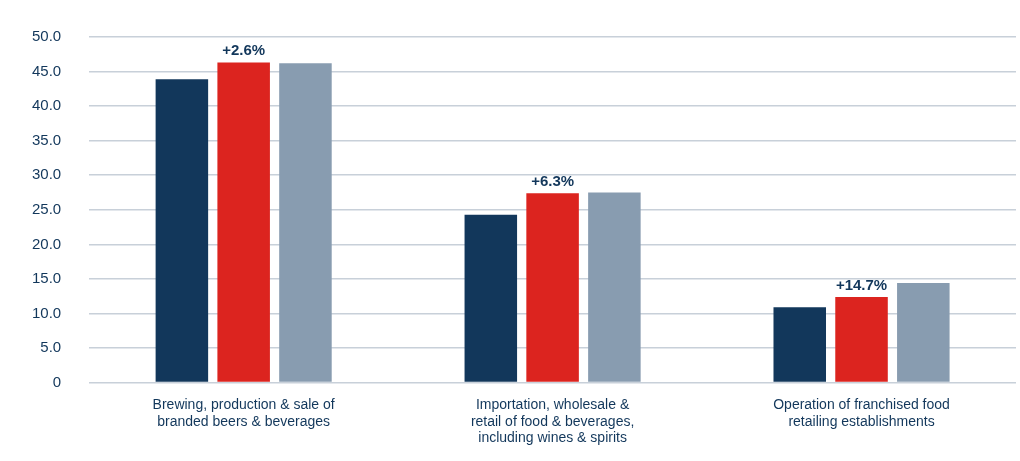 This screenshot has height=461, width=1020. What do you see at coordinates (46, 312) in the screenshot?
I see `y-tick-label: 10.0` at bounding box center [46, 312].